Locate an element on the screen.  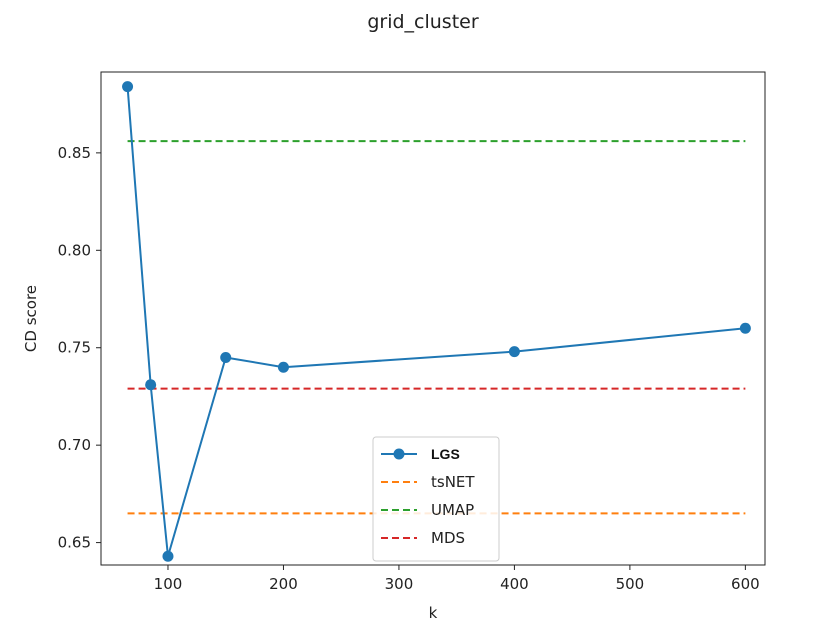
legend-tsnet-label: tsNET is located at coordinates (453, 482).